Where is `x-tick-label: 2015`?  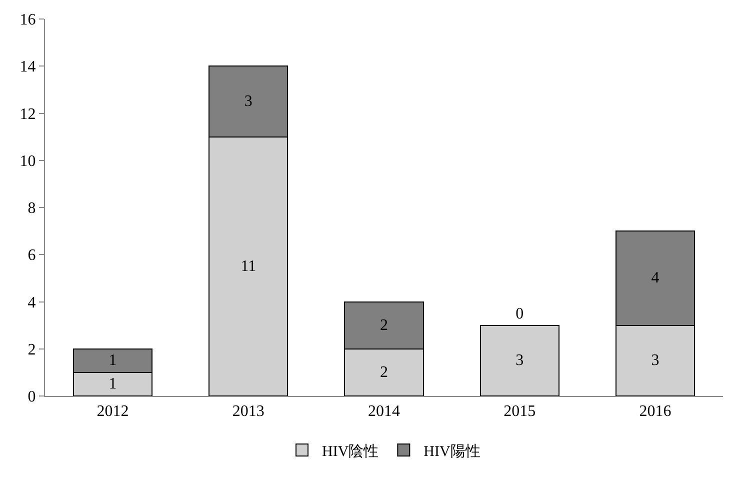 x-tick-label: 2015 is located at coordinates (520, 411).